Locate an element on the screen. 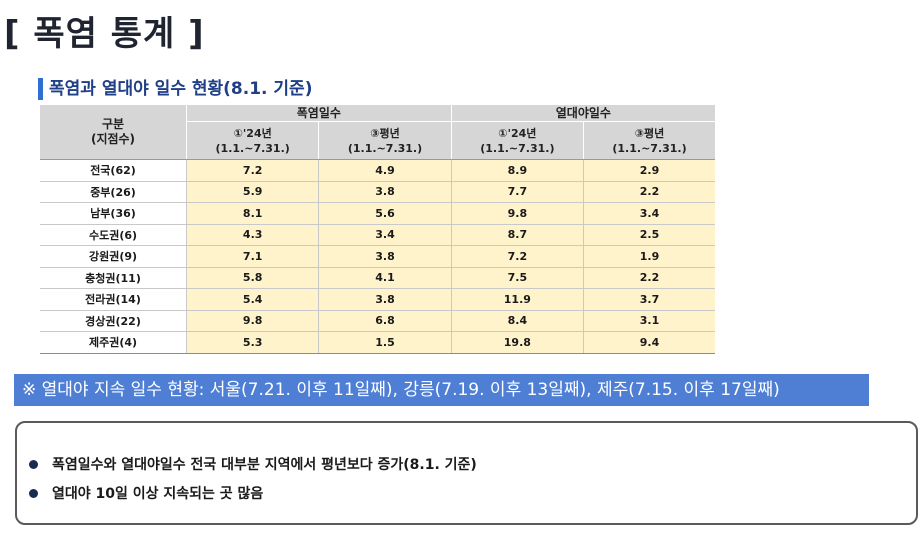 This screenshot has width=923, height=533. section-title: 폭염과 열대야 일수 현황(8.1. 기준) is located at coordinates (175, 89).